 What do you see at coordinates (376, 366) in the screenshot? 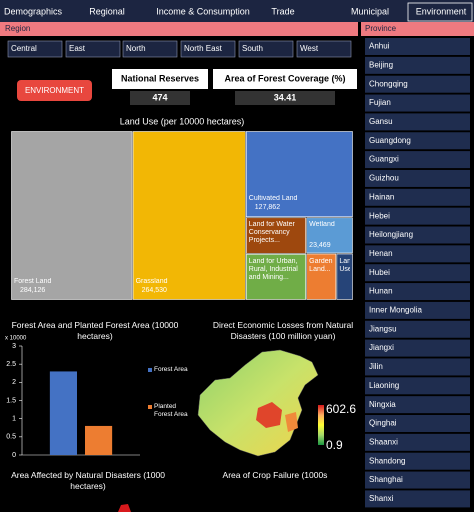
I see `province-item-text: Jilin` at bounding box center [376, 366].